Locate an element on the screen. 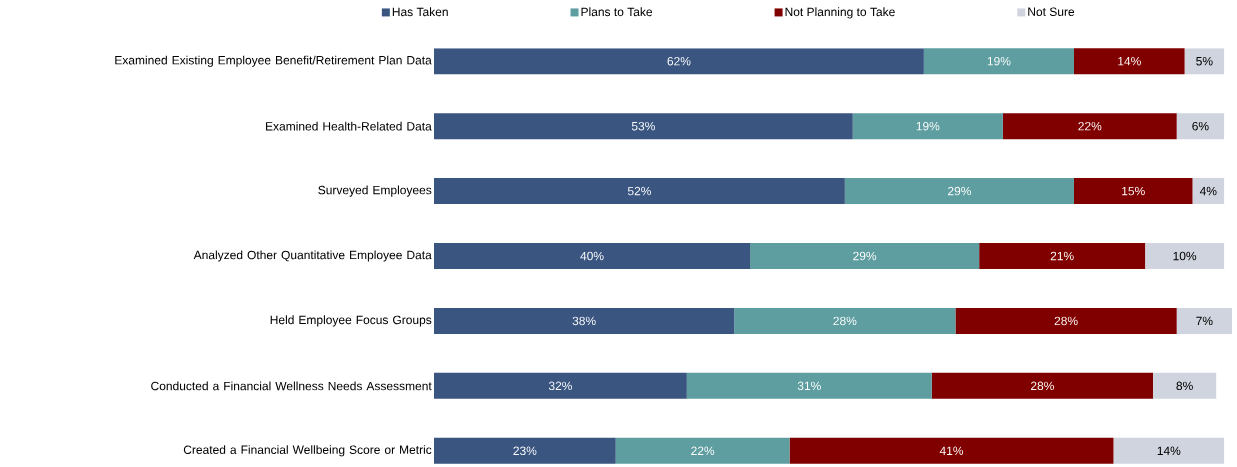  data-label: 15% is located at coordinates (1133, 191).